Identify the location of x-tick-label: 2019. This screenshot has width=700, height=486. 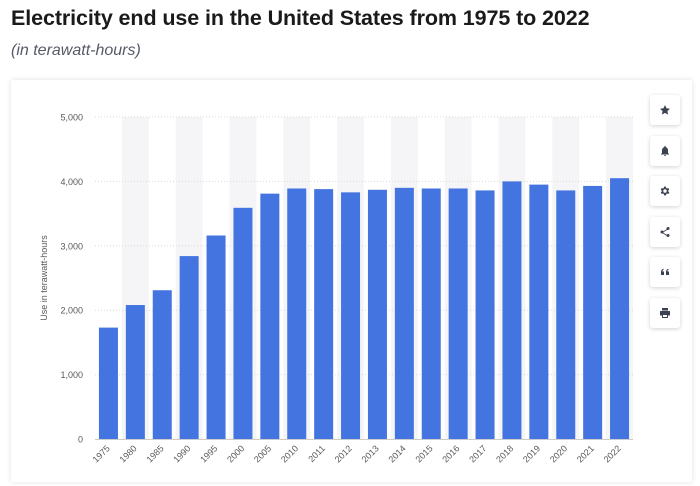
(531, 453).